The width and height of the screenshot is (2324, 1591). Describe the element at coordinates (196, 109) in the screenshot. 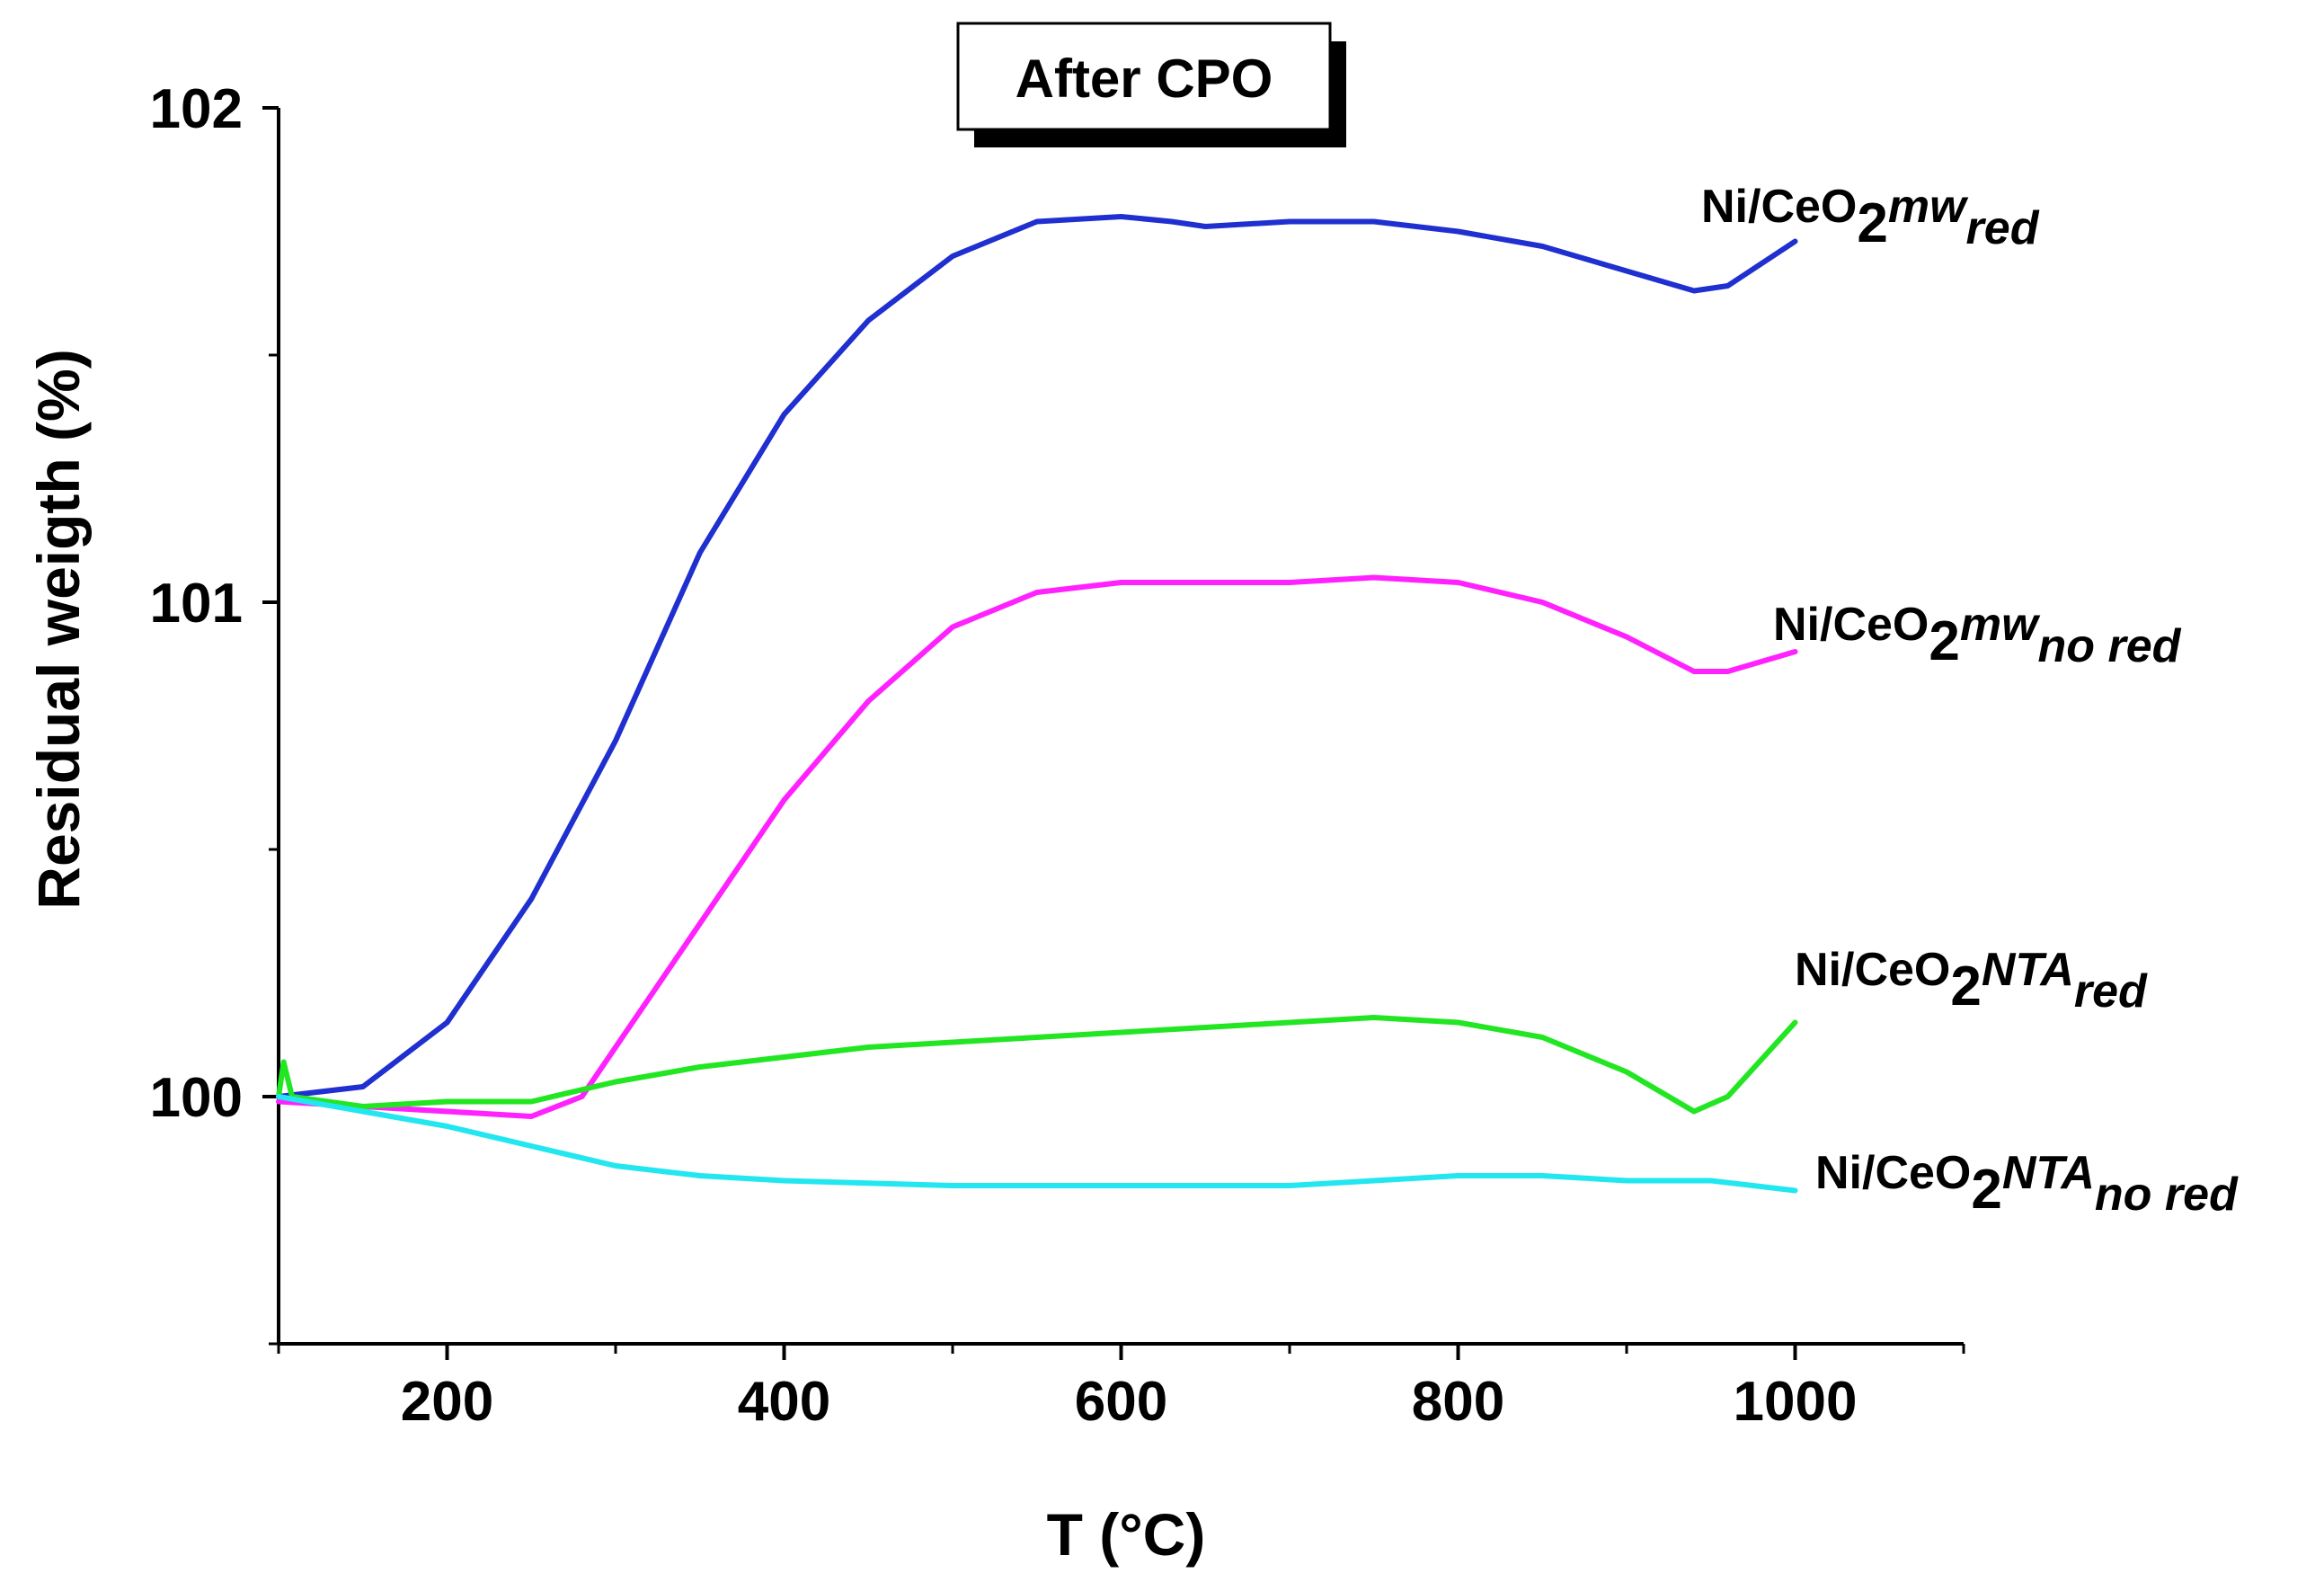

I see `y-tick-label: 102` at that location.